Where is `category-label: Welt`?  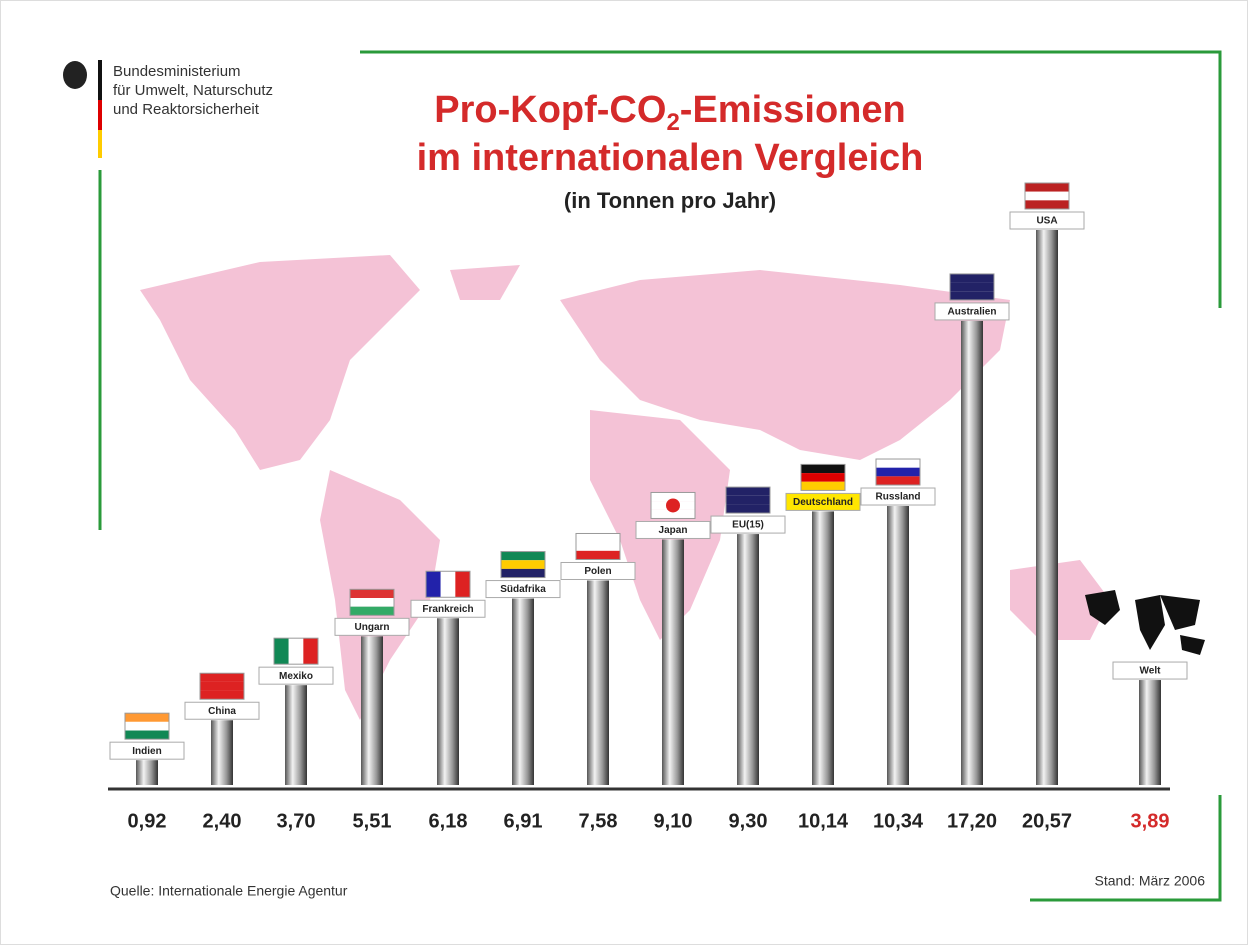
category-label: Welt is located at coordinates (1151, 671).